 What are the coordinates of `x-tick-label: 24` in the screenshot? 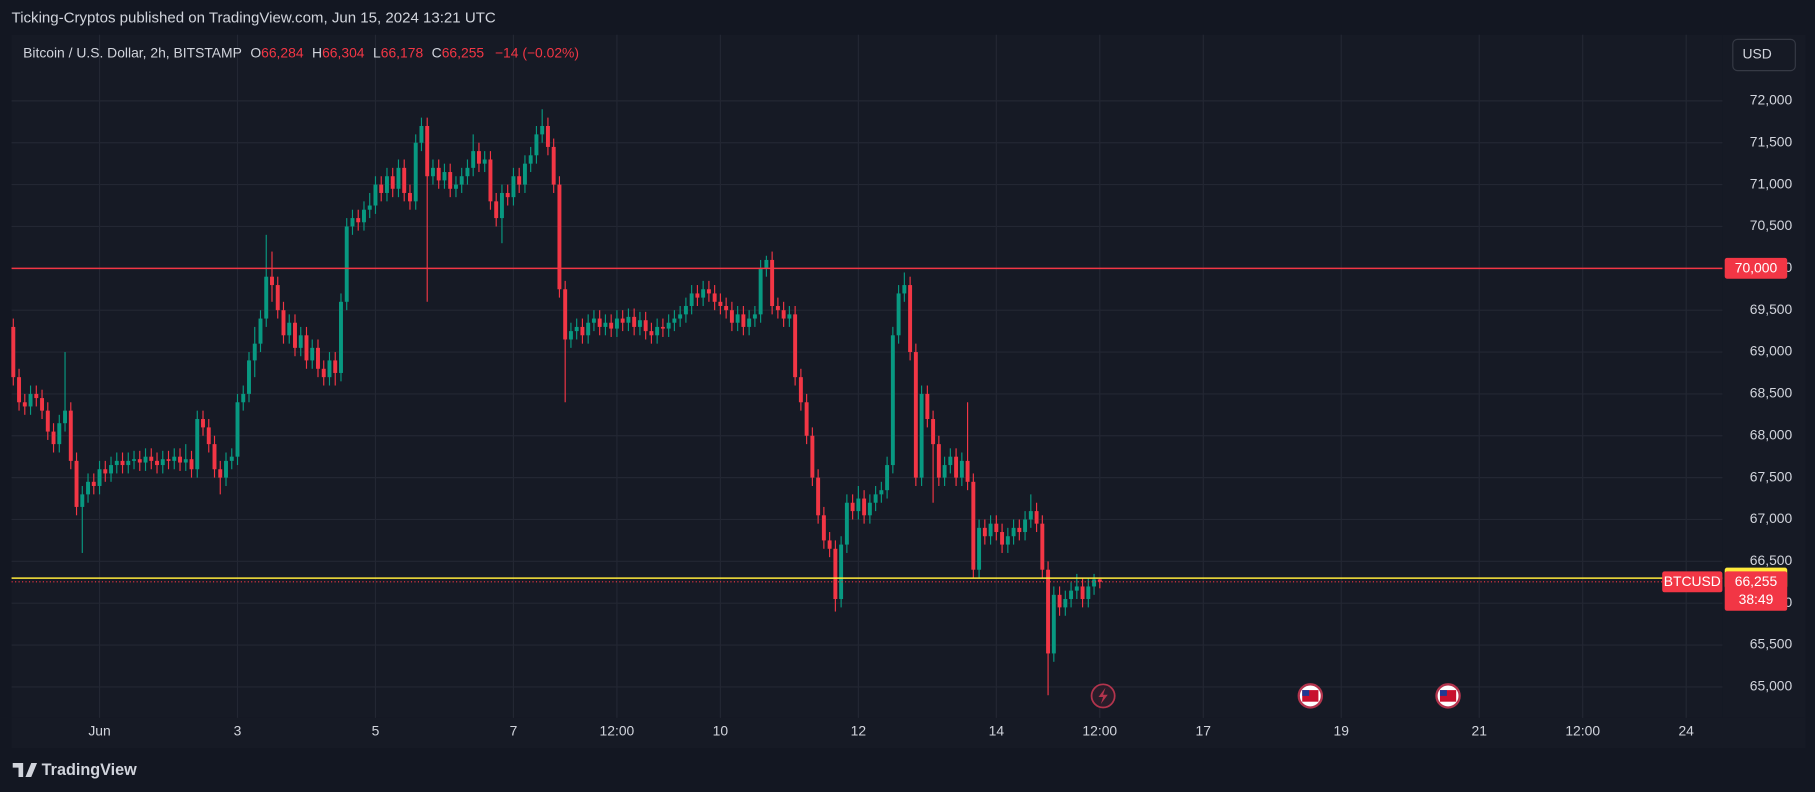 It's located at (1686, 730).